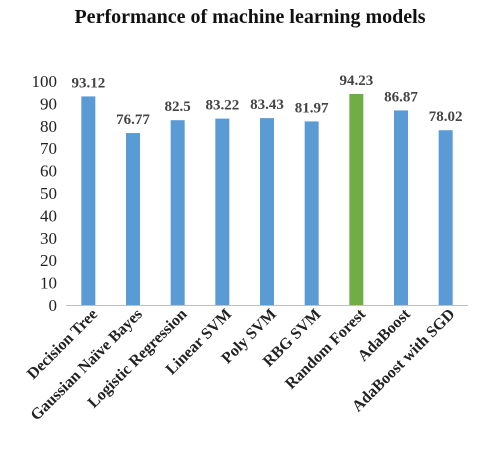  I want to click on data-label: 83.22, so click(222, 106).